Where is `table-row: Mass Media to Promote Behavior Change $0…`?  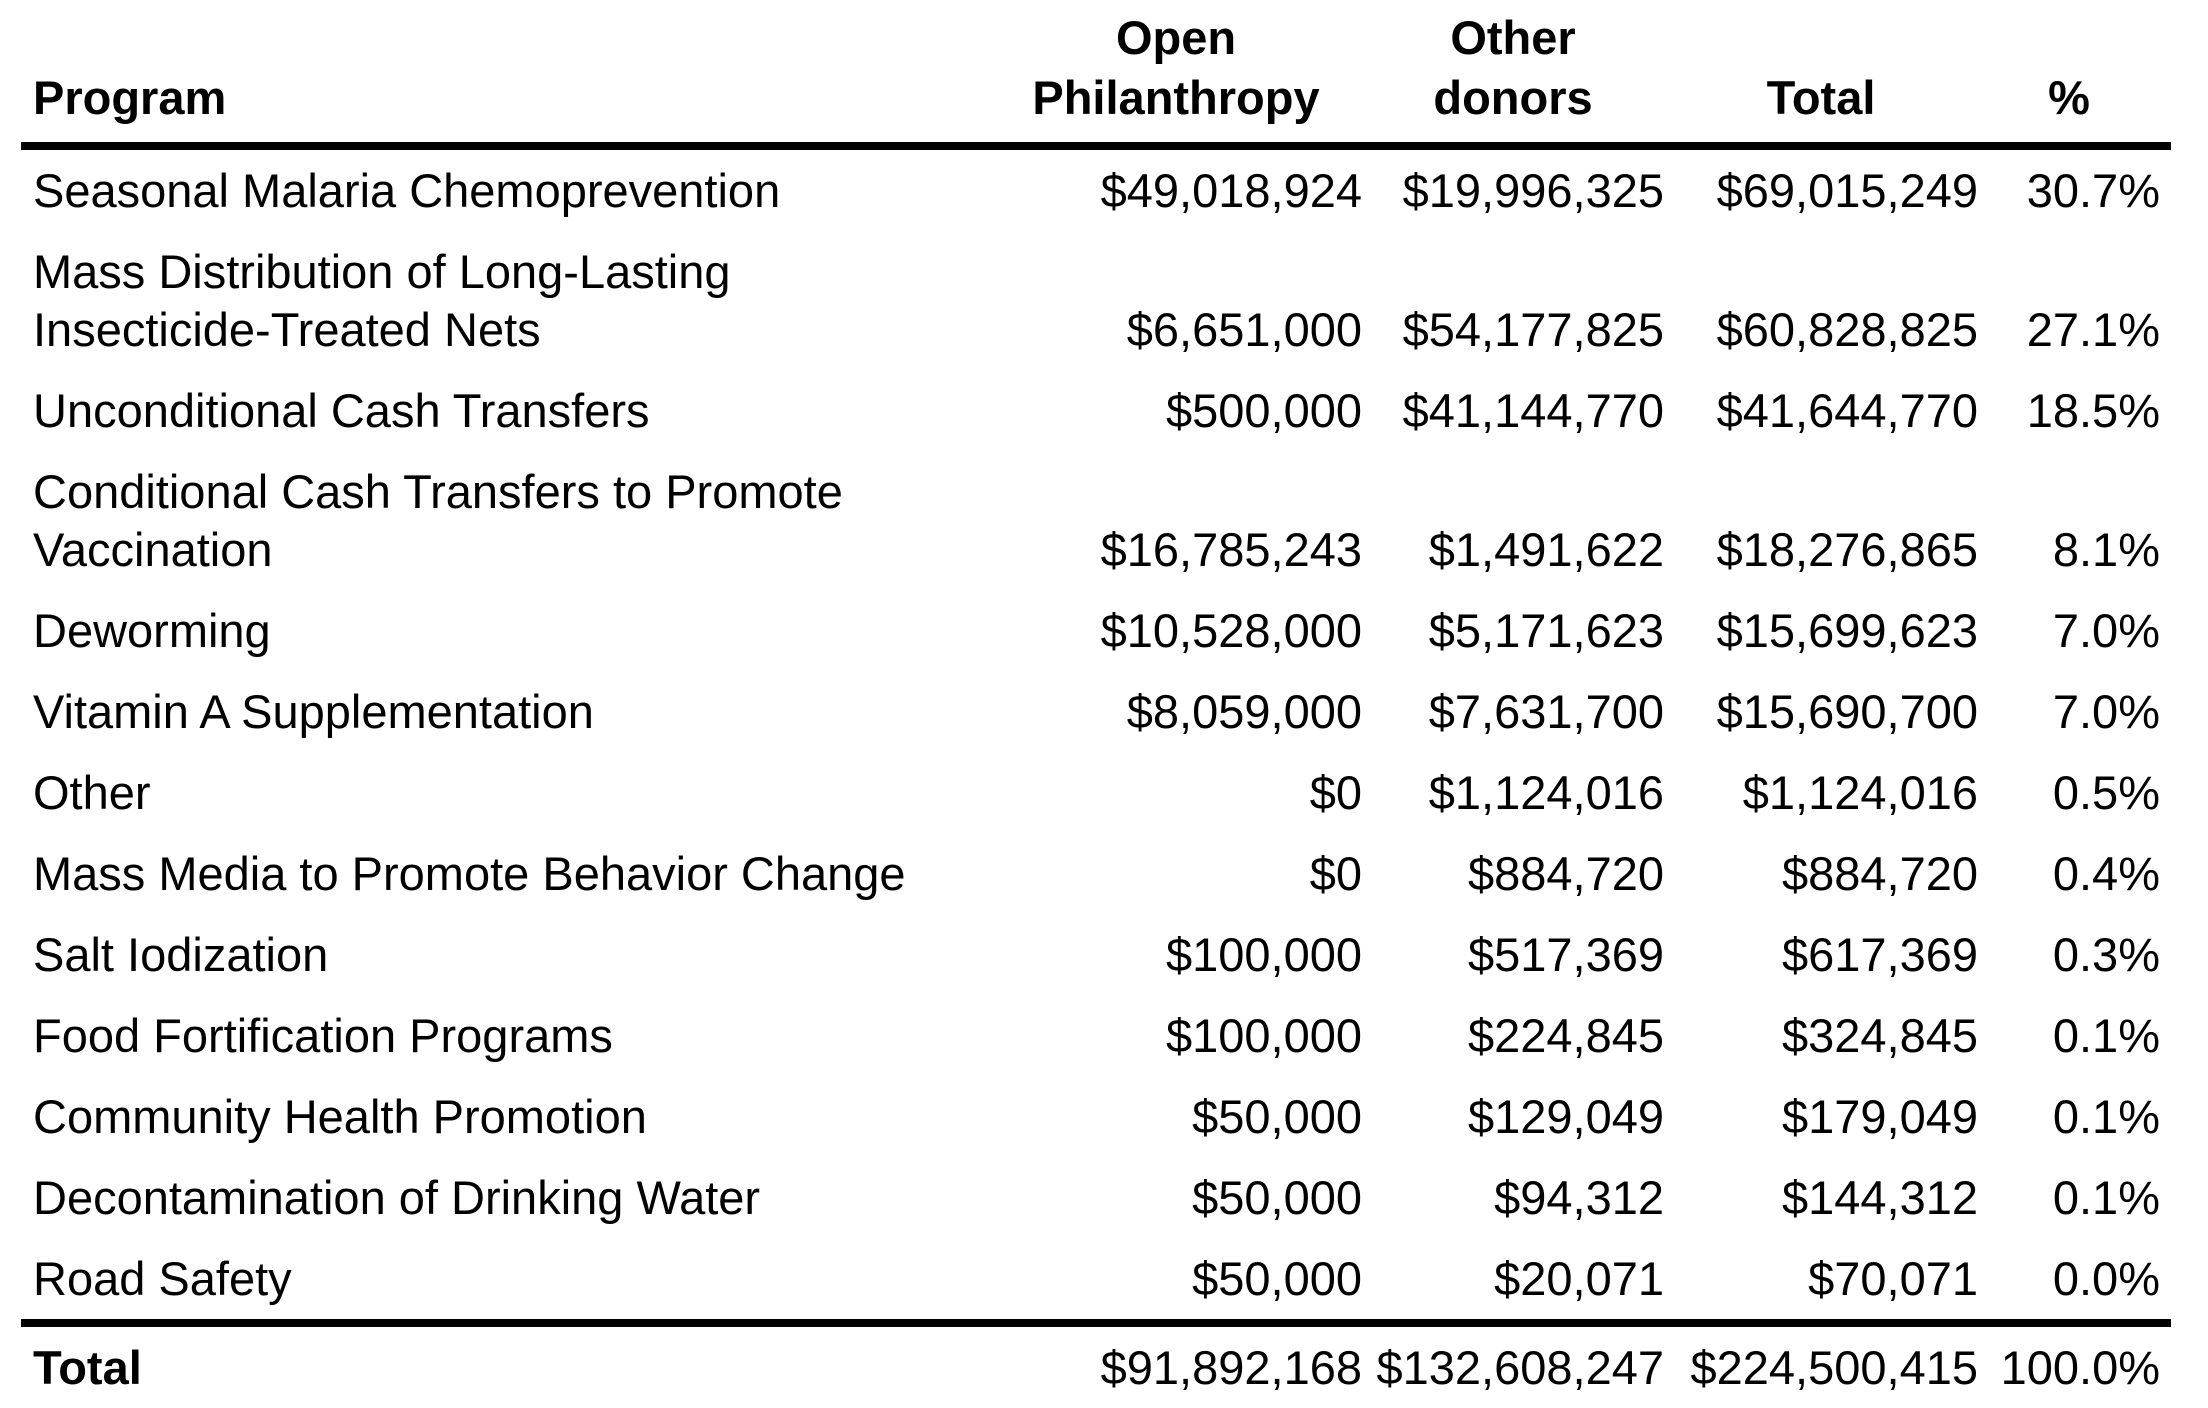 table-row: Mass Media to Promote Behavior Change $0… is located at coordinates (1096, 873).